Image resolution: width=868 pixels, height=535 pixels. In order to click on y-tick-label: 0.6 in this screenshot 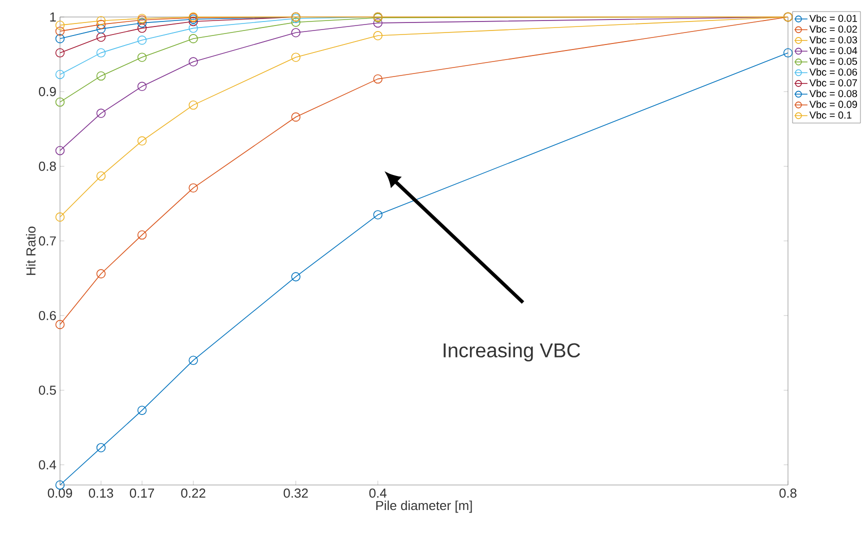, I will do `click(47, 315)`.